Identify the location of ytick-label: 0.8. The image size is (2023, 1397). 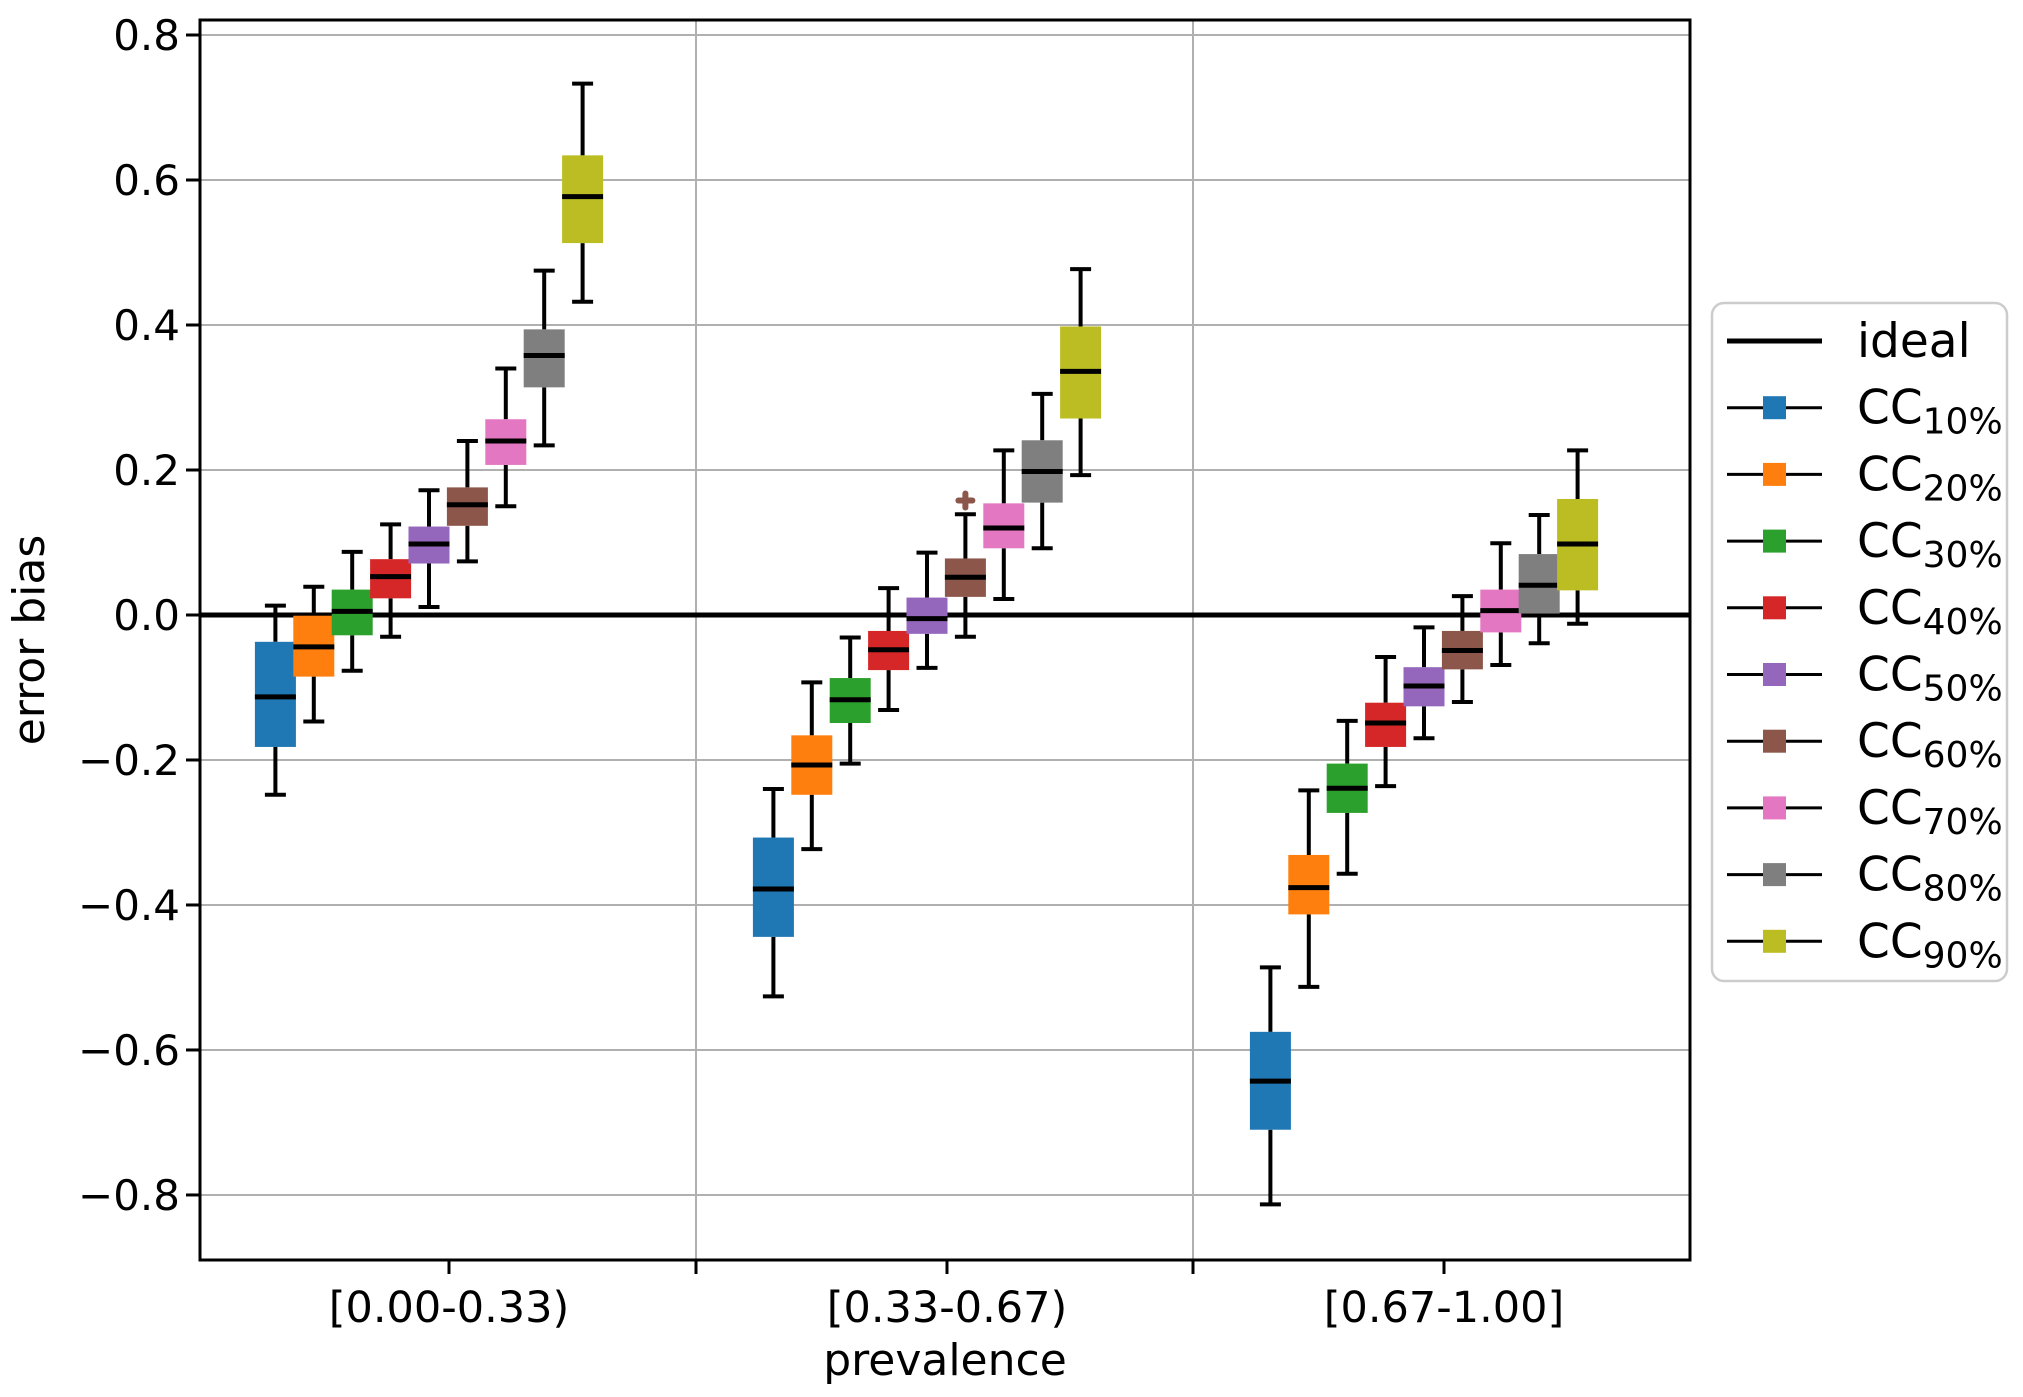
(146, 35).